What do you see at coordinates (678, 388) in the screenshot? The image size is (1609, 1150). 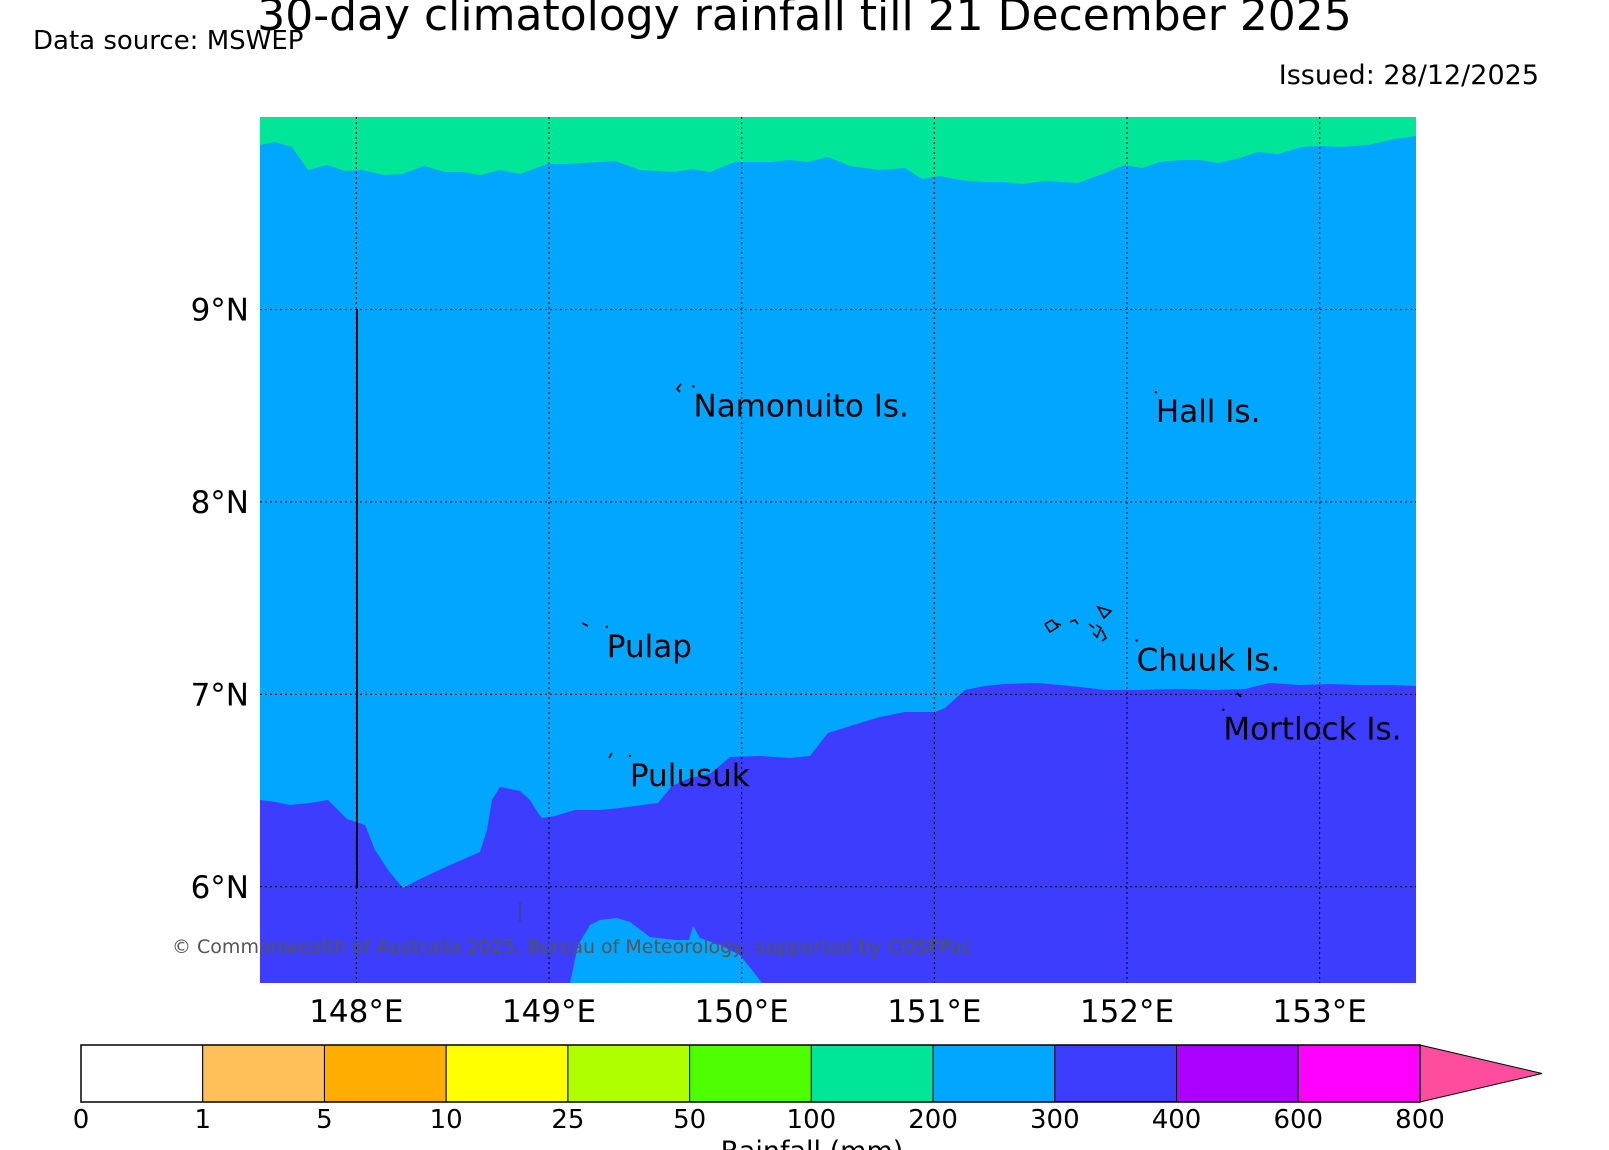 I see `namonuito-island-outline` at bounding box center [678, 388].